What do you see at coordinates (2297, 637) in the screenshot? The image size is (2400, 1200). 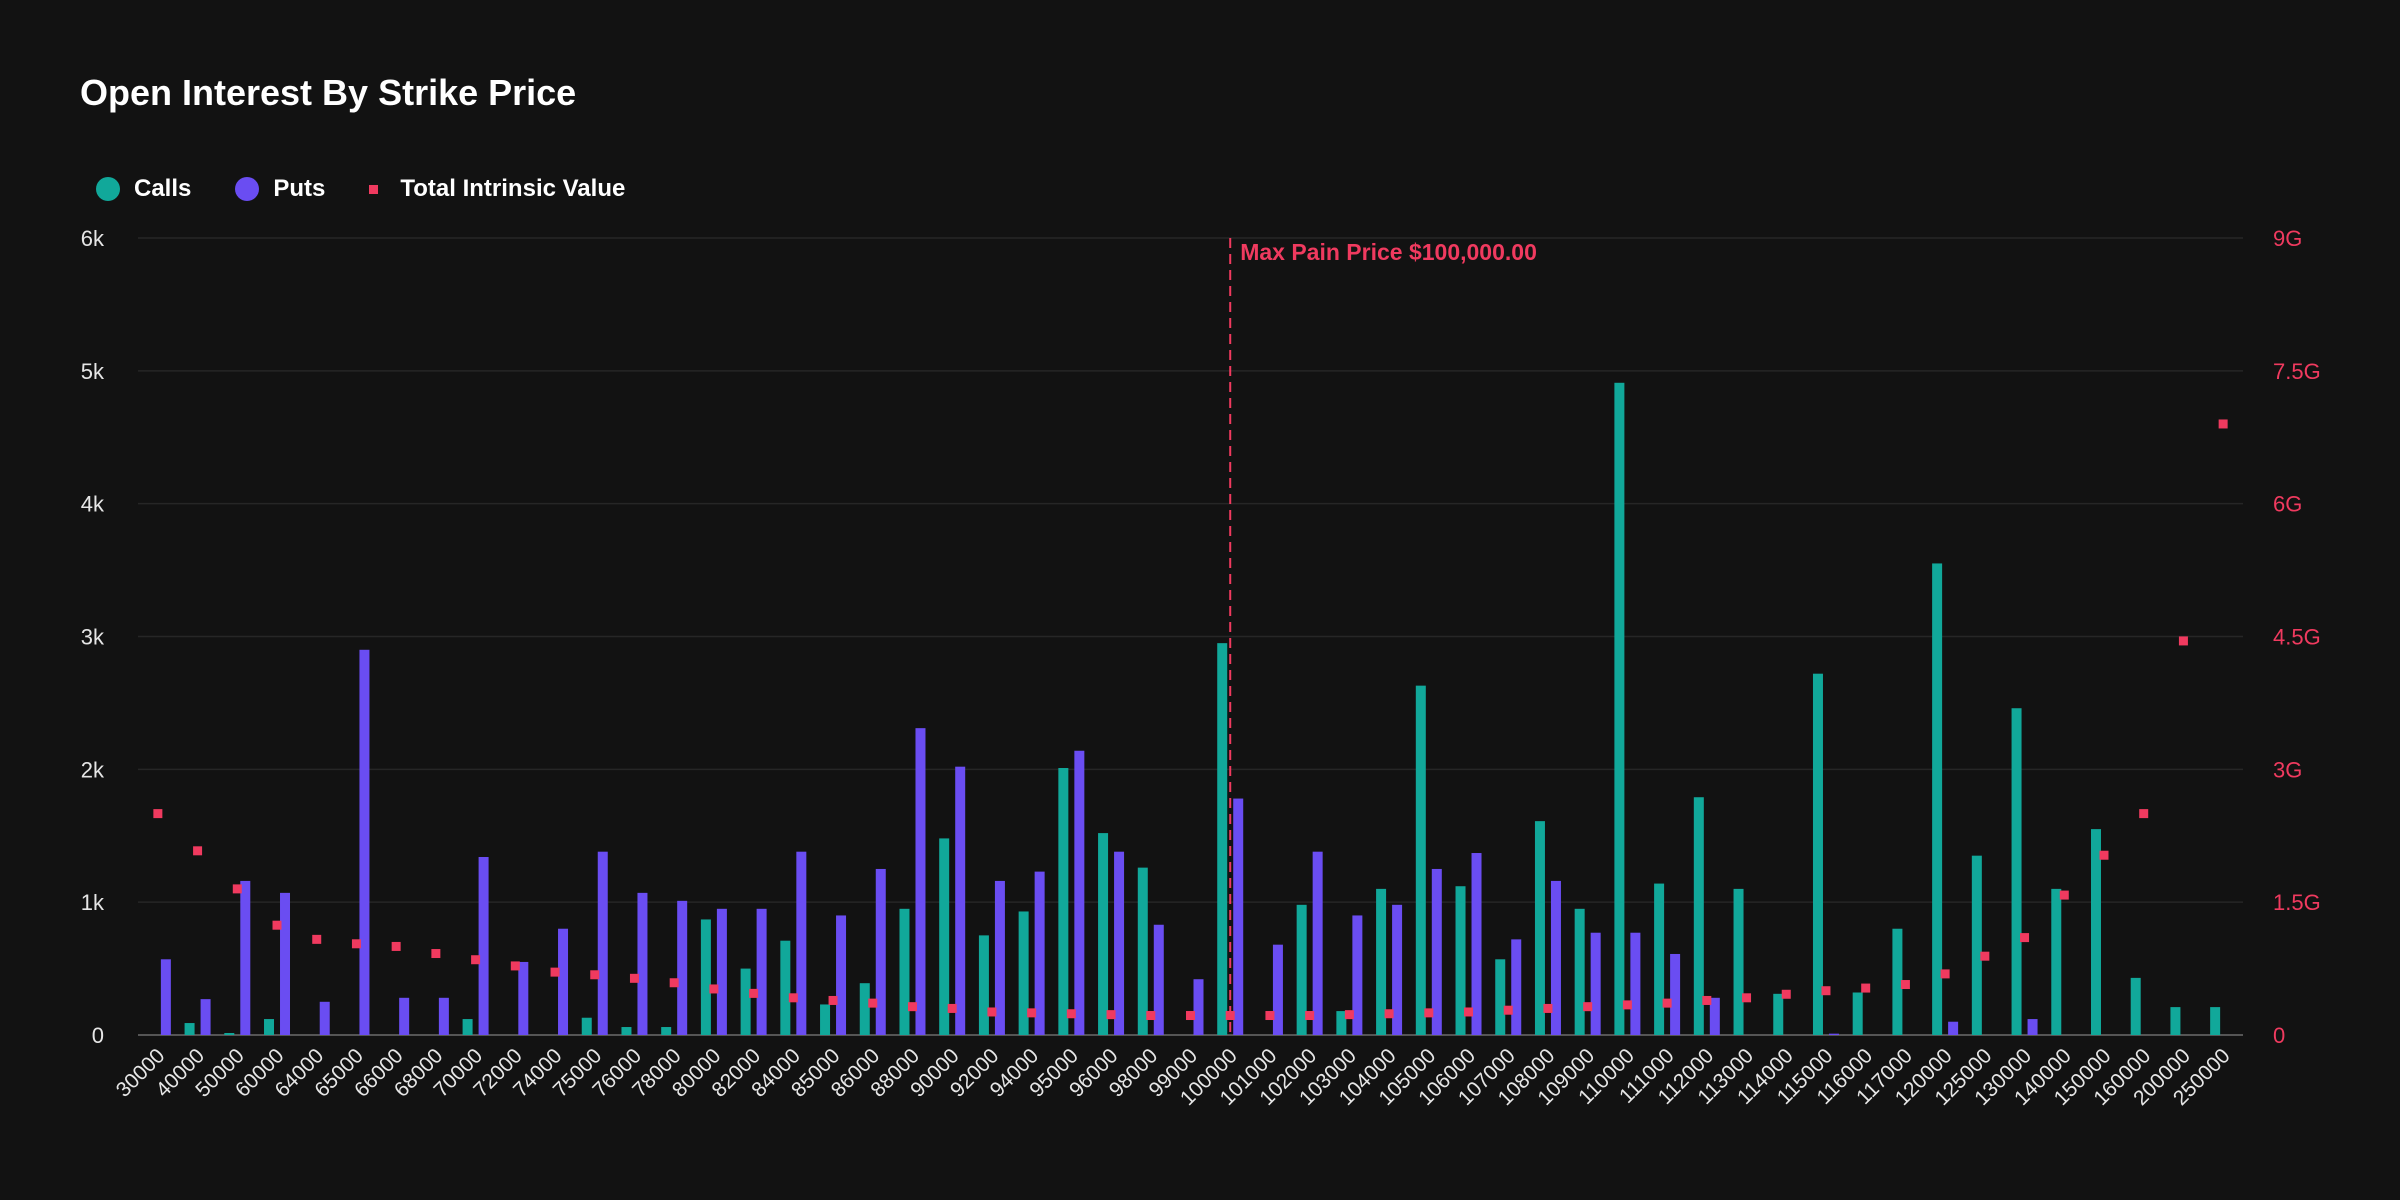 I see `y-right-tick-label: 4.5G` at bounding box center [2297, 637].